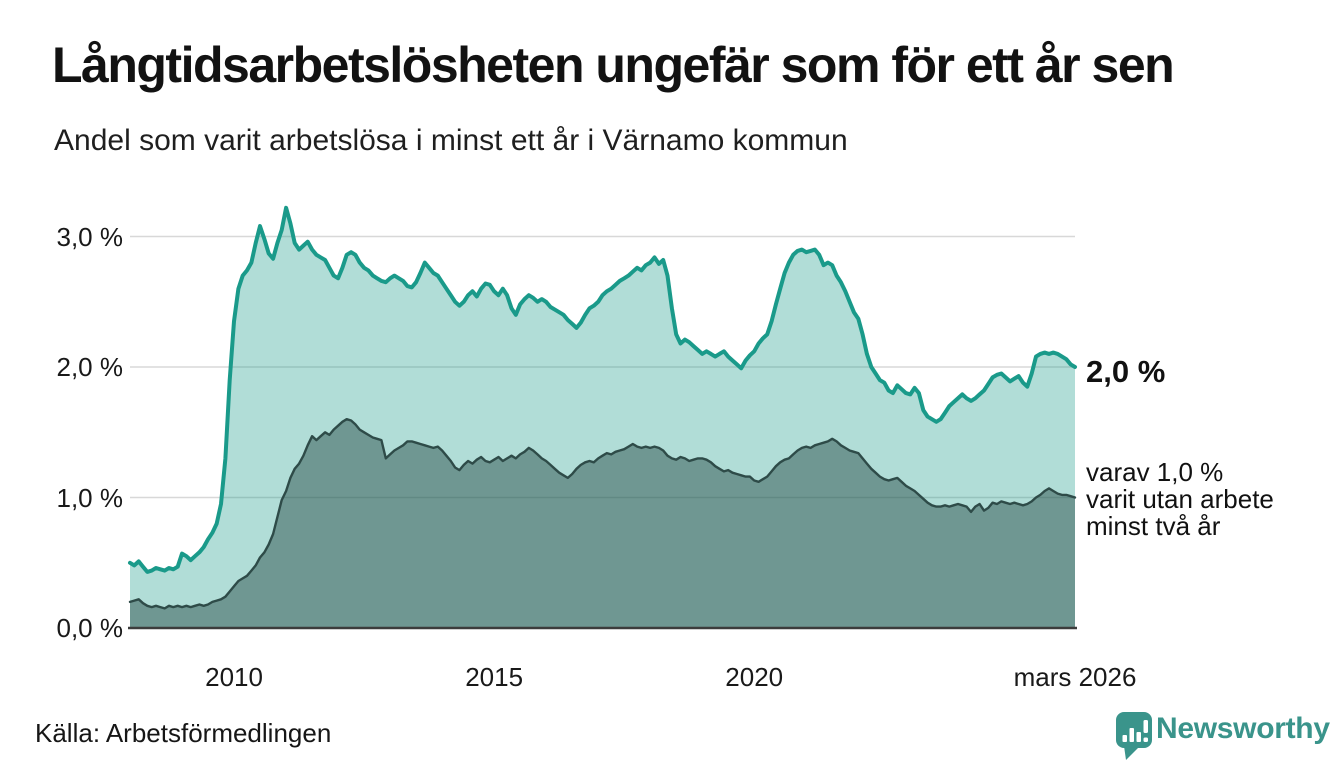  Describe the element at coordinates (1126, 371) in the screenshot. I see `latest-value-label: 2,0 %` at that location.